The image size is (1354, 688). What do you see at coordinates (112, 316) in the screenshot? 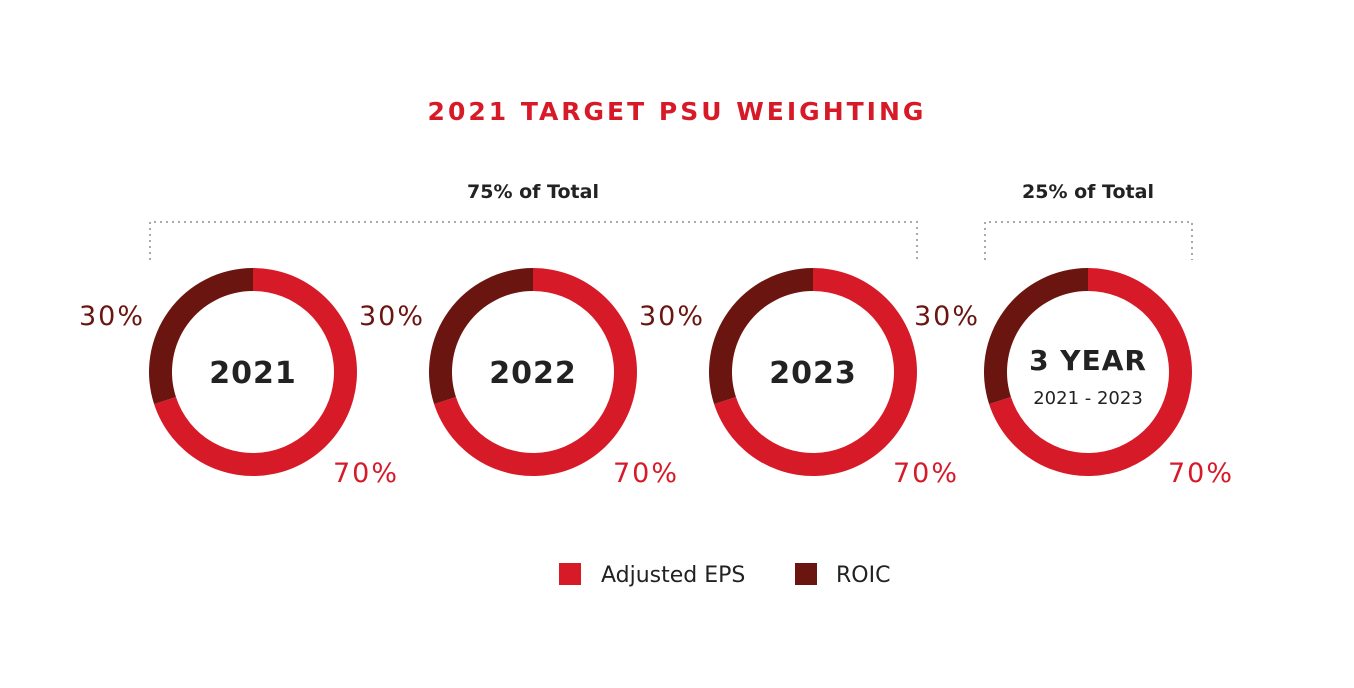
I see `donut-1-label-roic: 30%` at bounding box center [112, 316].